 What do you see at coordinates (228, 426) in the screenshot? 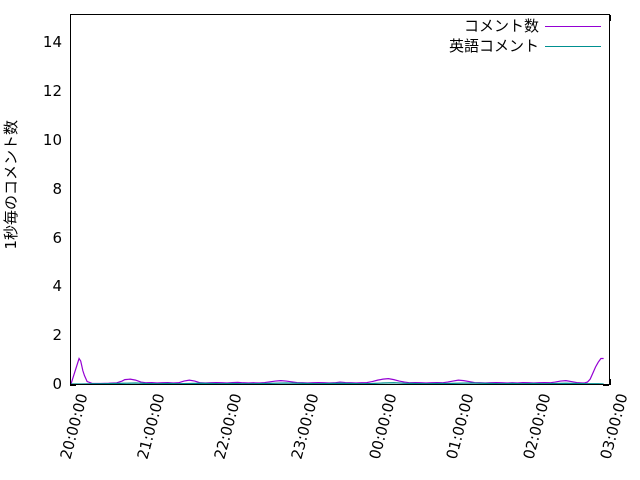
I see `x-tick-label: 22:00:00` at bounding box center [228, 426].